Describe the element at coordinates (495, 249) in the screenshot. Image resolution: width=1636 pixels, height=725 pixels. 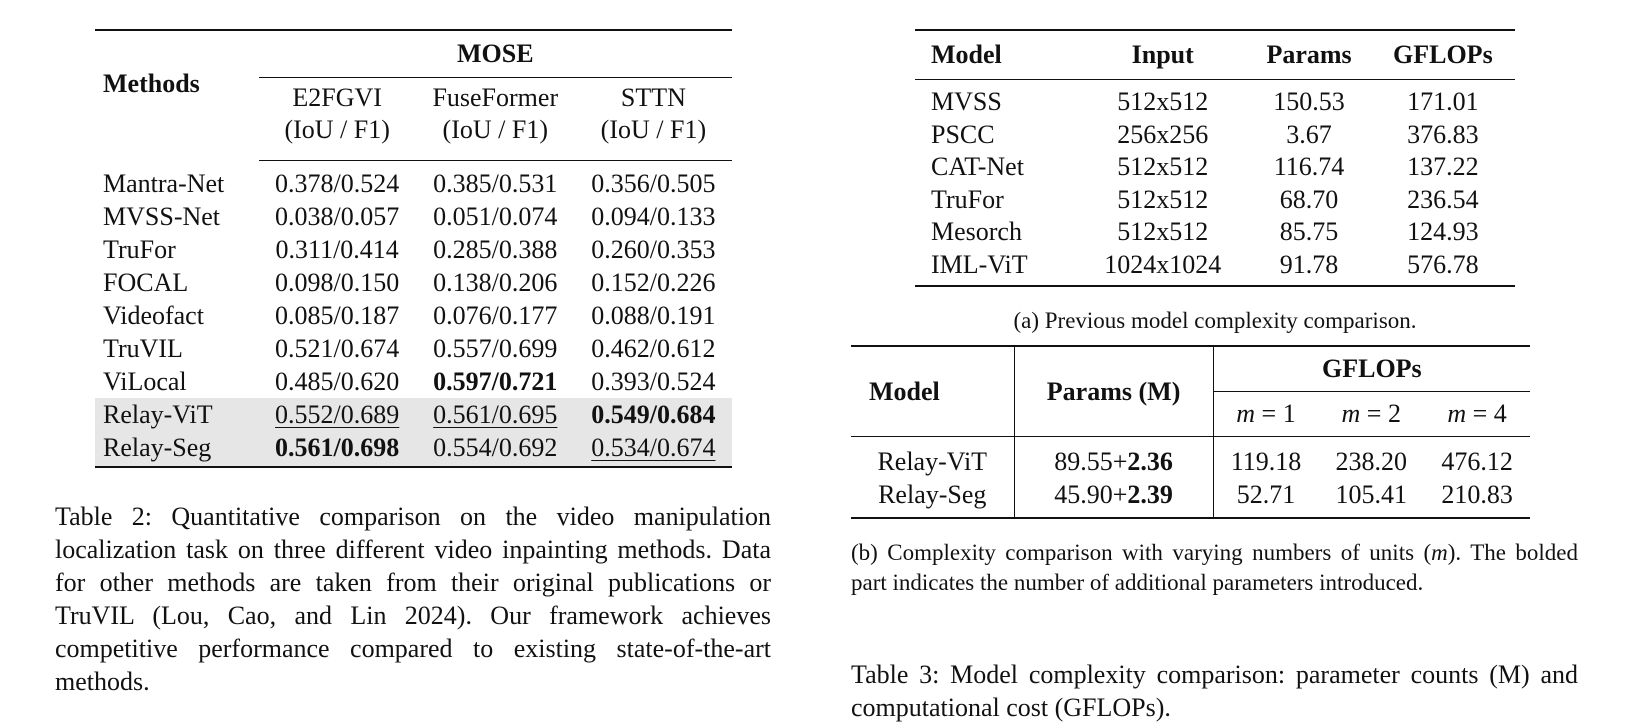
I see `cell-value: 0.285/0.388` at that location.